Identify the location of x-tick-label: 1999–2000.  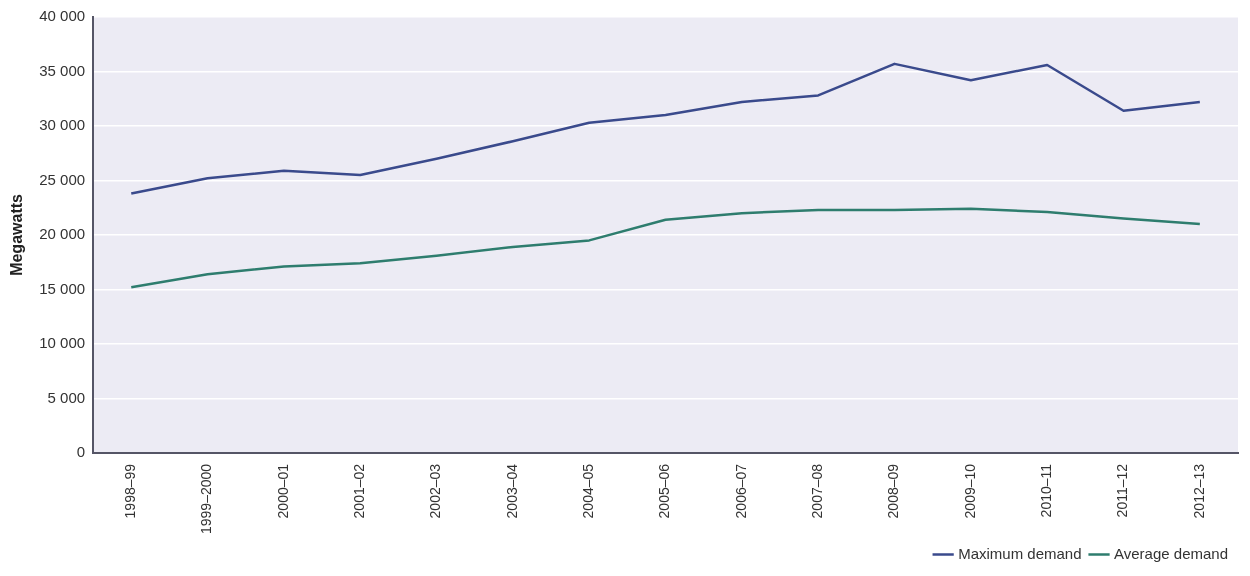
(206, 498).